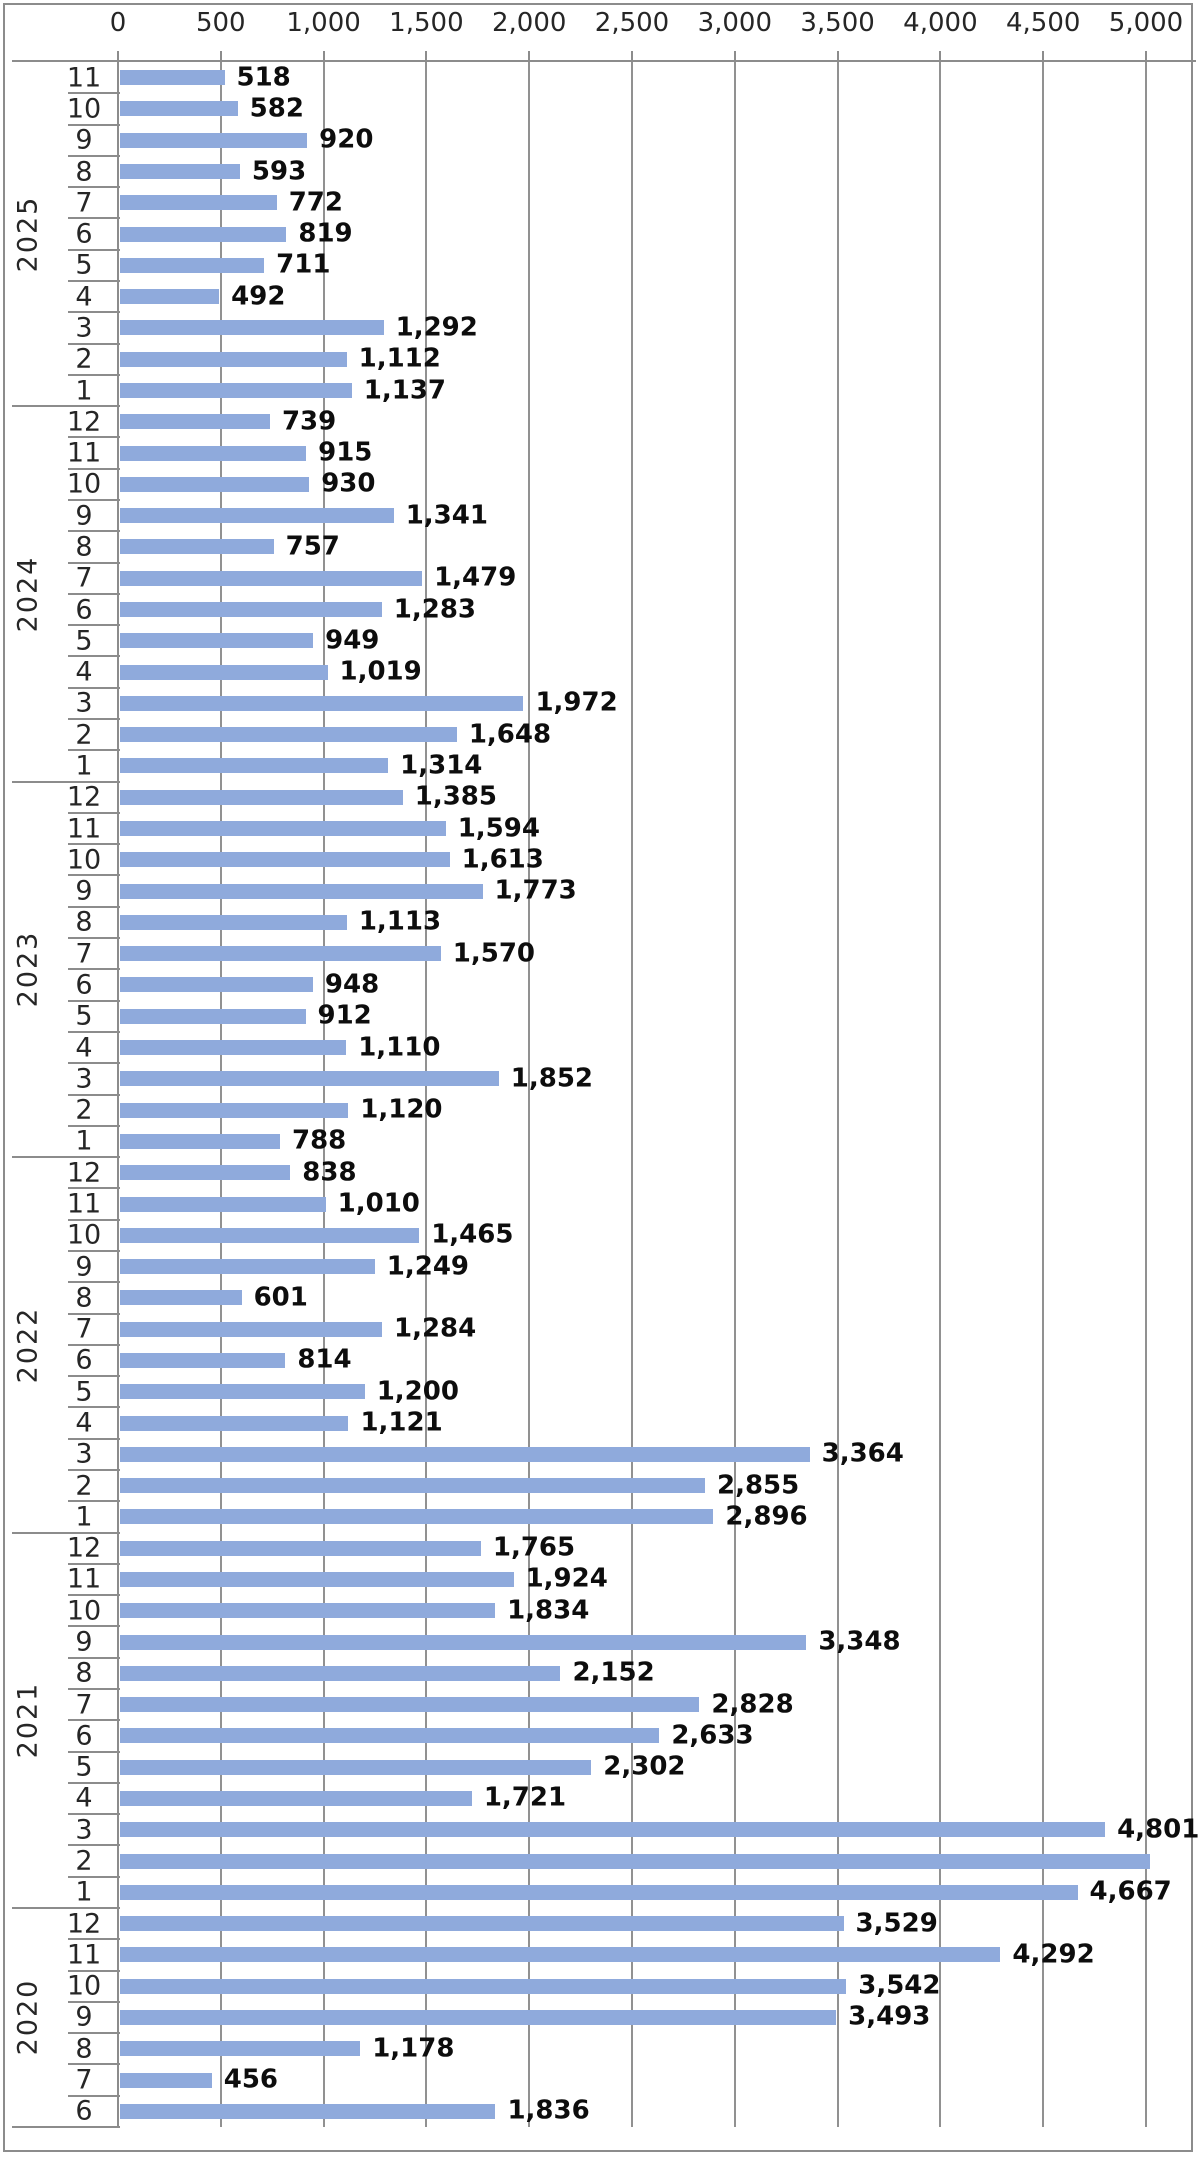  Describe the element at coordinates (84, 641) in the screenshot. I see `month-label: 5` at that location.